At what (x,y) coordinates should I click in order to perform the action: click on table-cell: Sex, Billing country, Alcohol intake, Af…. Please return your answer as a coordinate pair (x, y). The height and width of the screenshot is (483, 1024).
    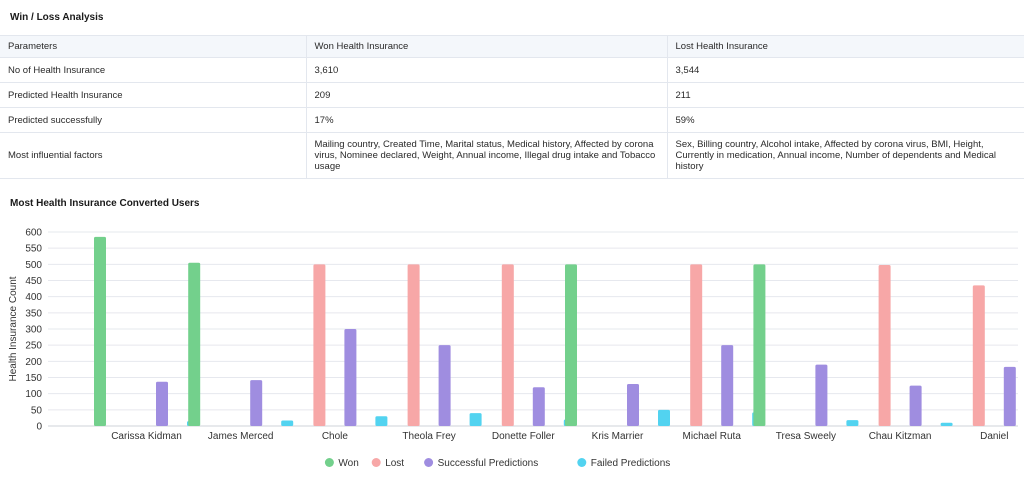
    Looking at the image, I should click on (845, 155).